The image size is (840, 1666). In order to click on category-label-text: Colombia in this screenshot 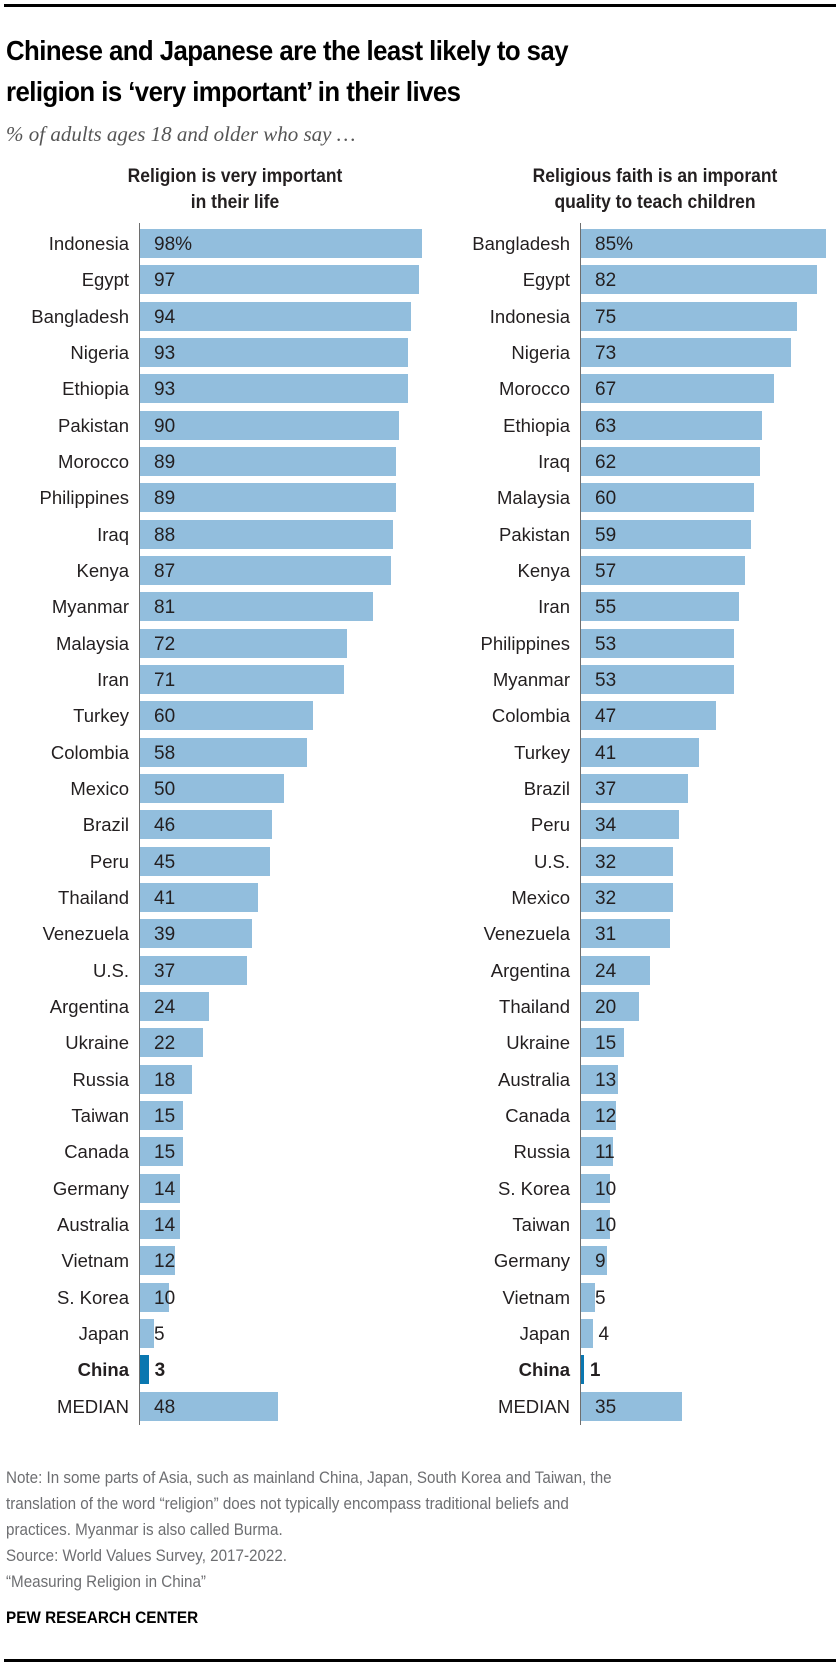, I will do `click(89, 752)`.